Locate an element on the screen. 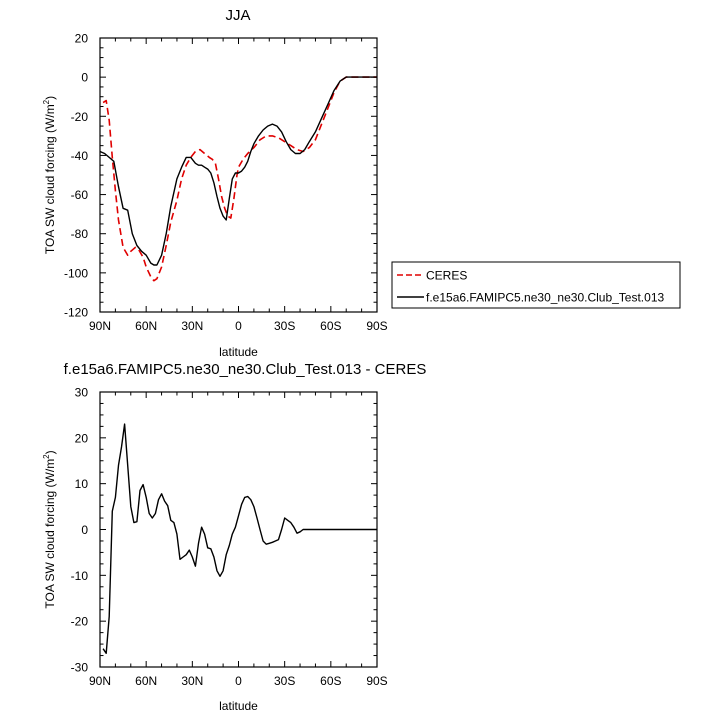 The image size is (720, 725). chart-title: JJA is located at coordinates (237, 15).